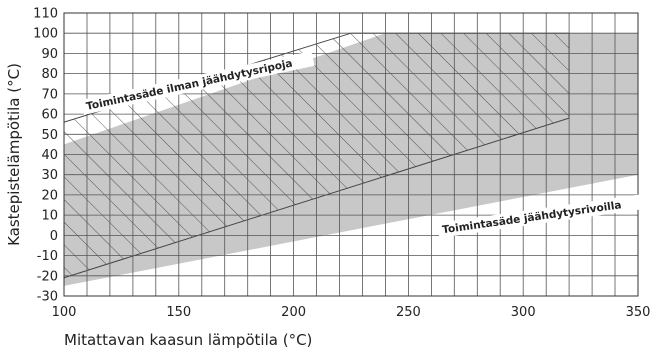 The width and height of the screenshot is (652, 351). Describe the element at coordinates (47, 276) in the screenshot. I see `y-tick-label: -20` at that location.